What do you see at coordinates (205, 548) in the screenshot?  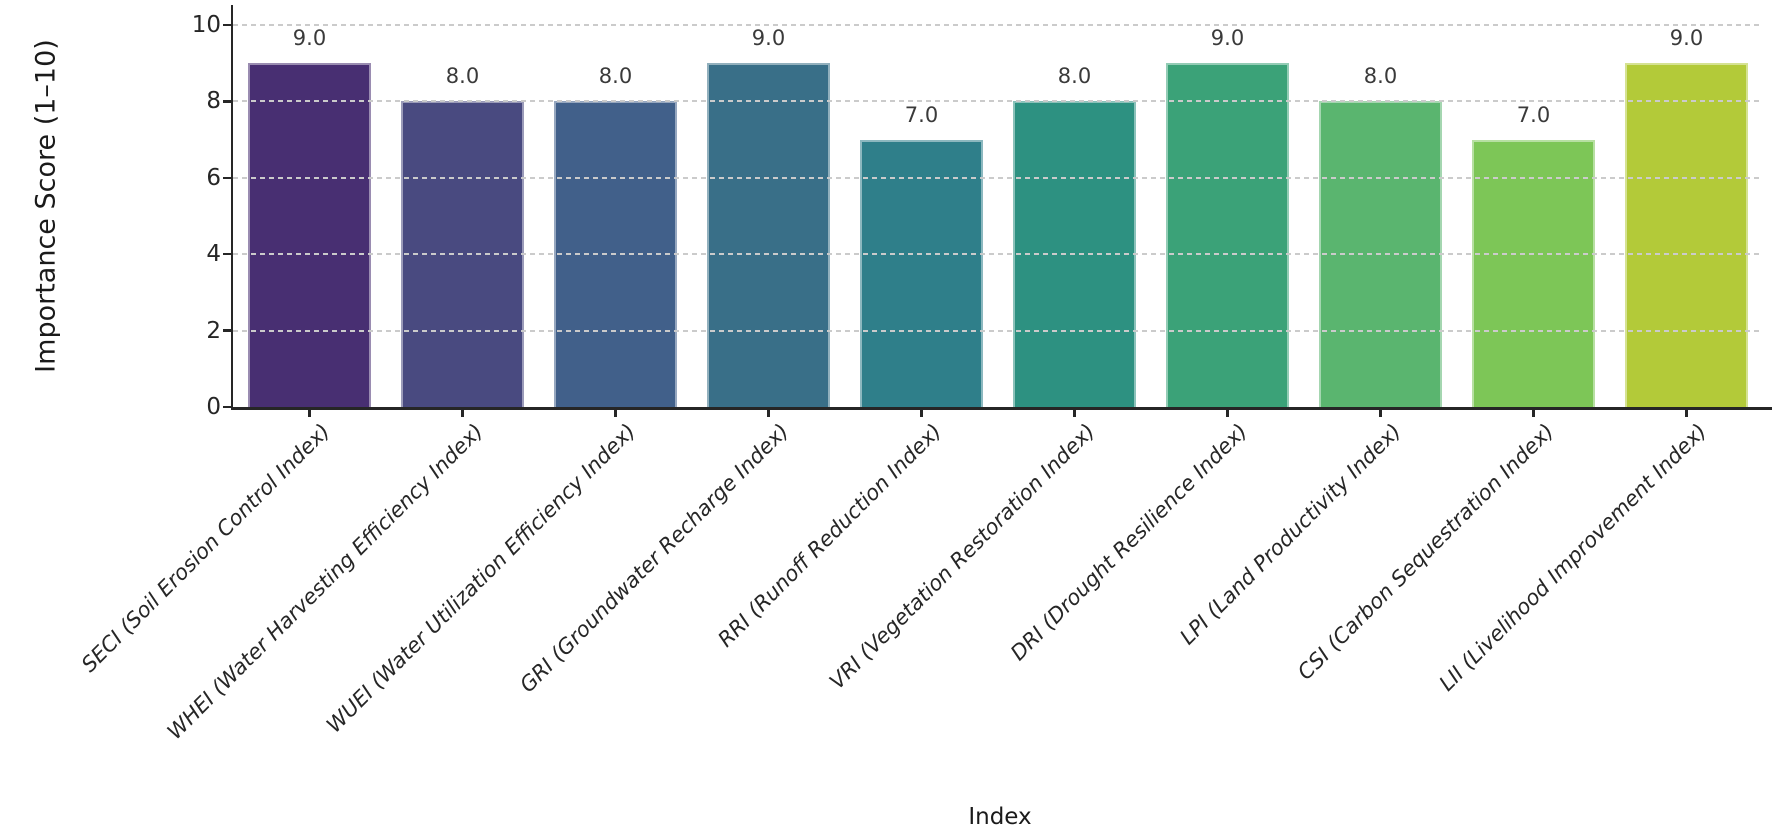 I see `x-tick-label: SECI (Soil Erosion Control Index)` at bounding box center [205, 548].